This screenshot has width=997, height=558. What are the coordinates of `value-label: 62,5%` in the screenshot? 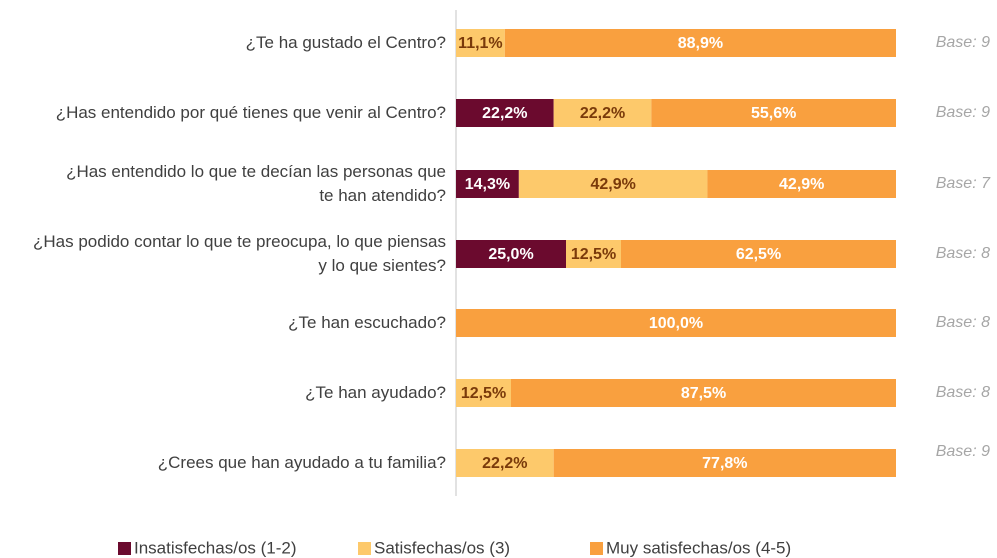 It's located at (758, 254).